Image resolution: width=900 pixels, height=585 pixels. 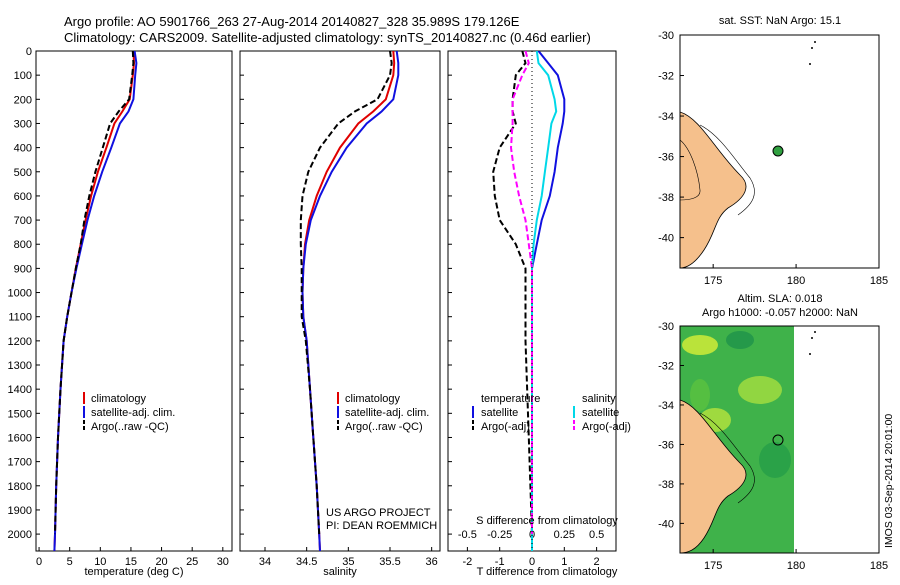 What do you see at coordinates (690, 170) in the screenshot?
I see `coastal-contour` at bounding box center [690, 170].